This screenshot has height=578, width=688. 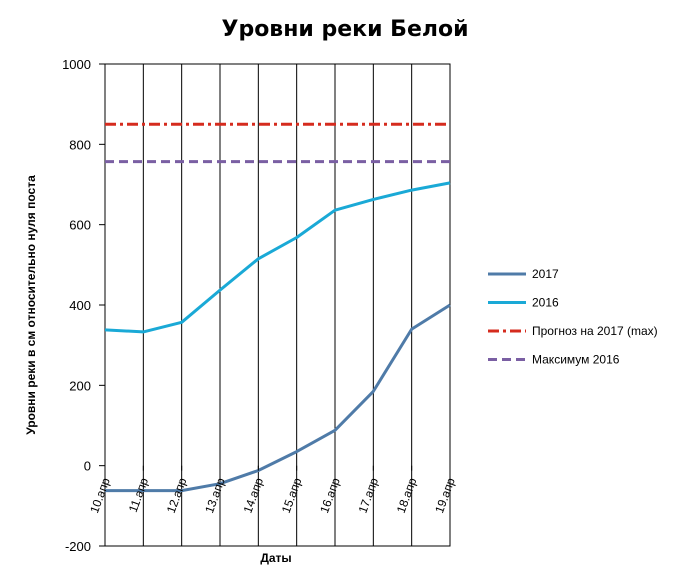 What do you see at coordinates (80, 305) in the screenshot?
I see `y-tick-label: 400` at bounding box center [80, 305].